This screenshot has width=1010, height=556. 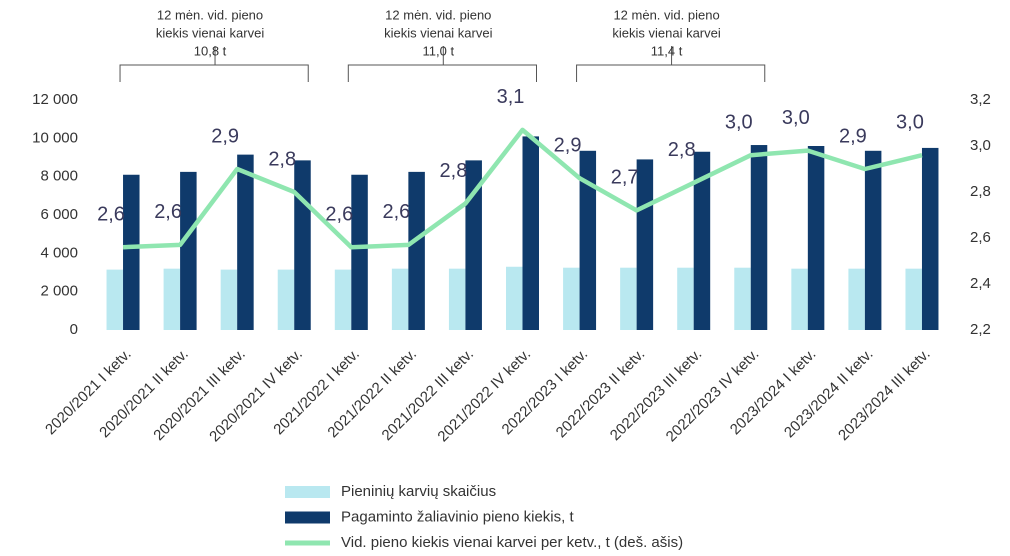 I want to click on y2-tick-label: 3,2, so click(x=980, y=99).